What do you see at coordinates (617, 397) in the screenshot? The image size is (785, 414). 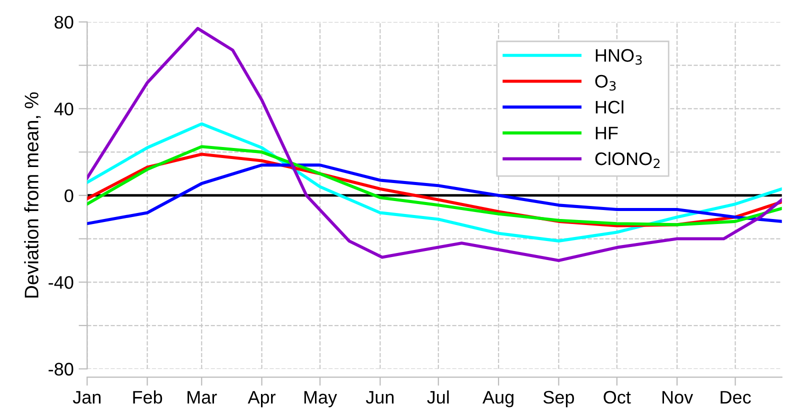 I see `x-tick-label: Oct` at bounding box center [617, 397].